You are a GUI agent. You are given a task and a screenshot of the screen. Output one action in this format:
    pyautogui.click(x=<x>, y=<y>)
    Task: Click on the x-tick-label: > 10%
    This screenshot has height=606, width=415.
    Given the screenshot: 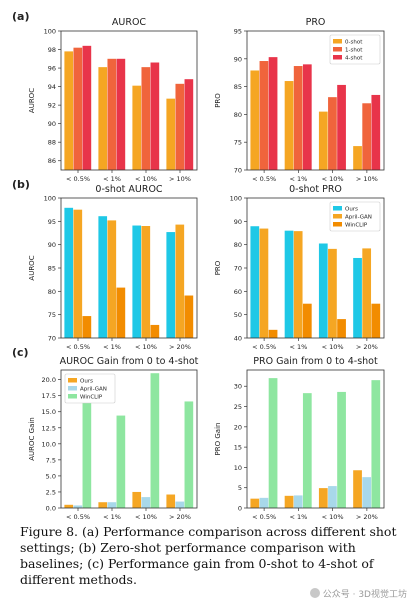 What is the action you would take?
    pyautogui.click(x=367, y=179)
    